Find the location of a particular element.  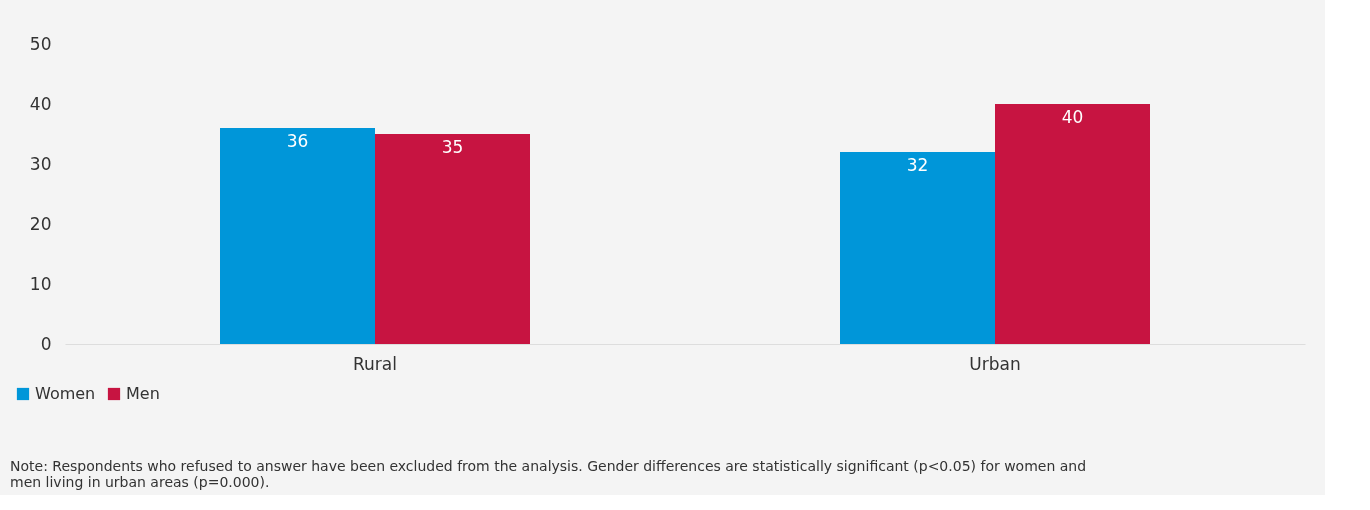

data-label: 36 is located at coordinates (297, 141).